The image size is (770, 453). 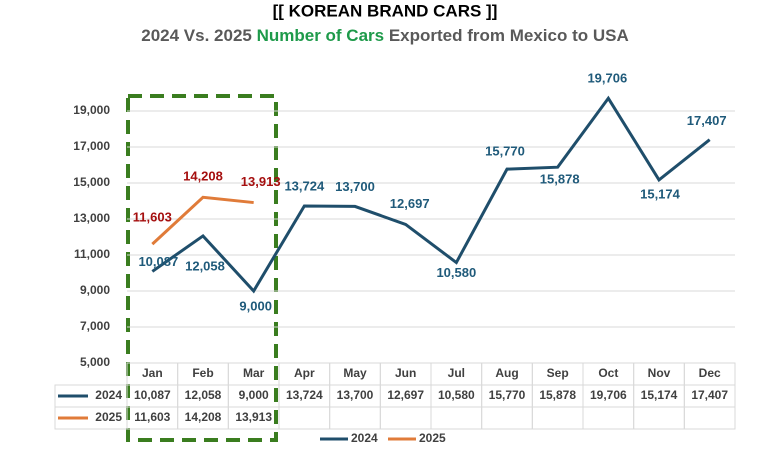 I want to click on table-row-header: 2025, so click(x=108, y=417).